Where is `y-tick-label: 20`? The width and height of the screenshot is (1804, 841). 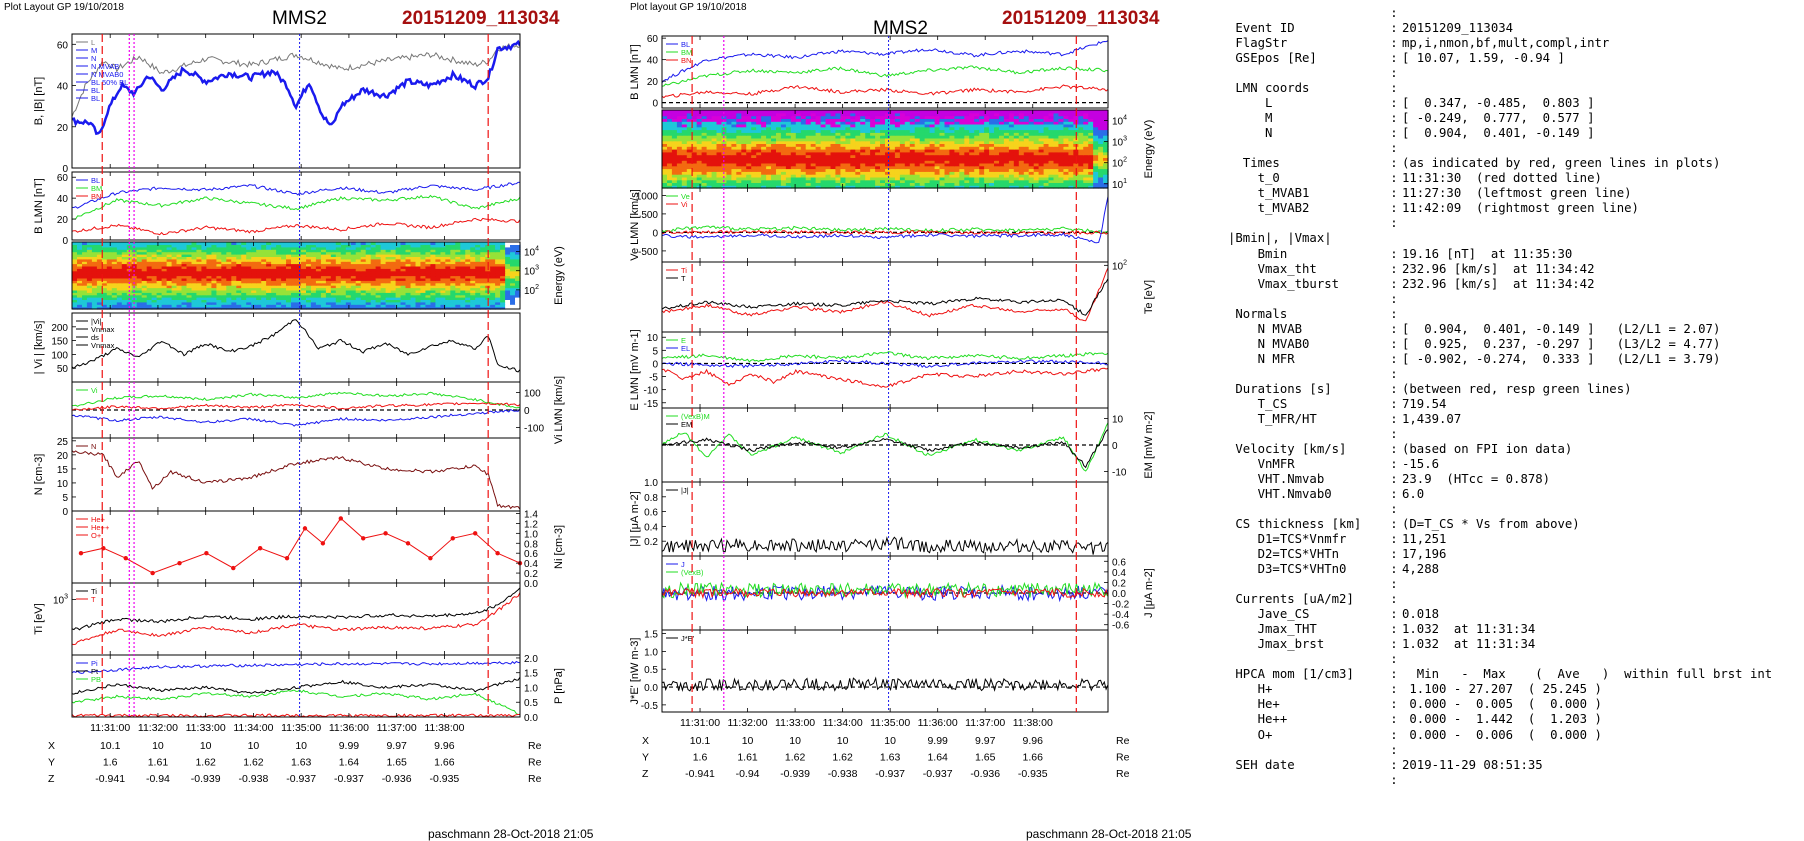
y-tick-label: 20 is located at coordinates (653, 82).